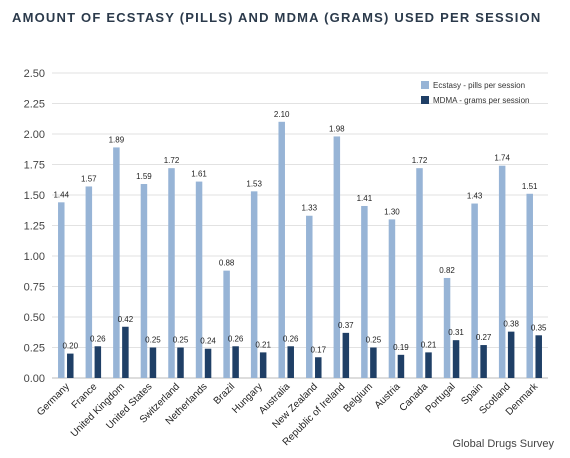  What do you see at coordinates (425, 85) in the screenshot?
I see `legend-swatch-ecstasy` at bounding box center [425, 85].